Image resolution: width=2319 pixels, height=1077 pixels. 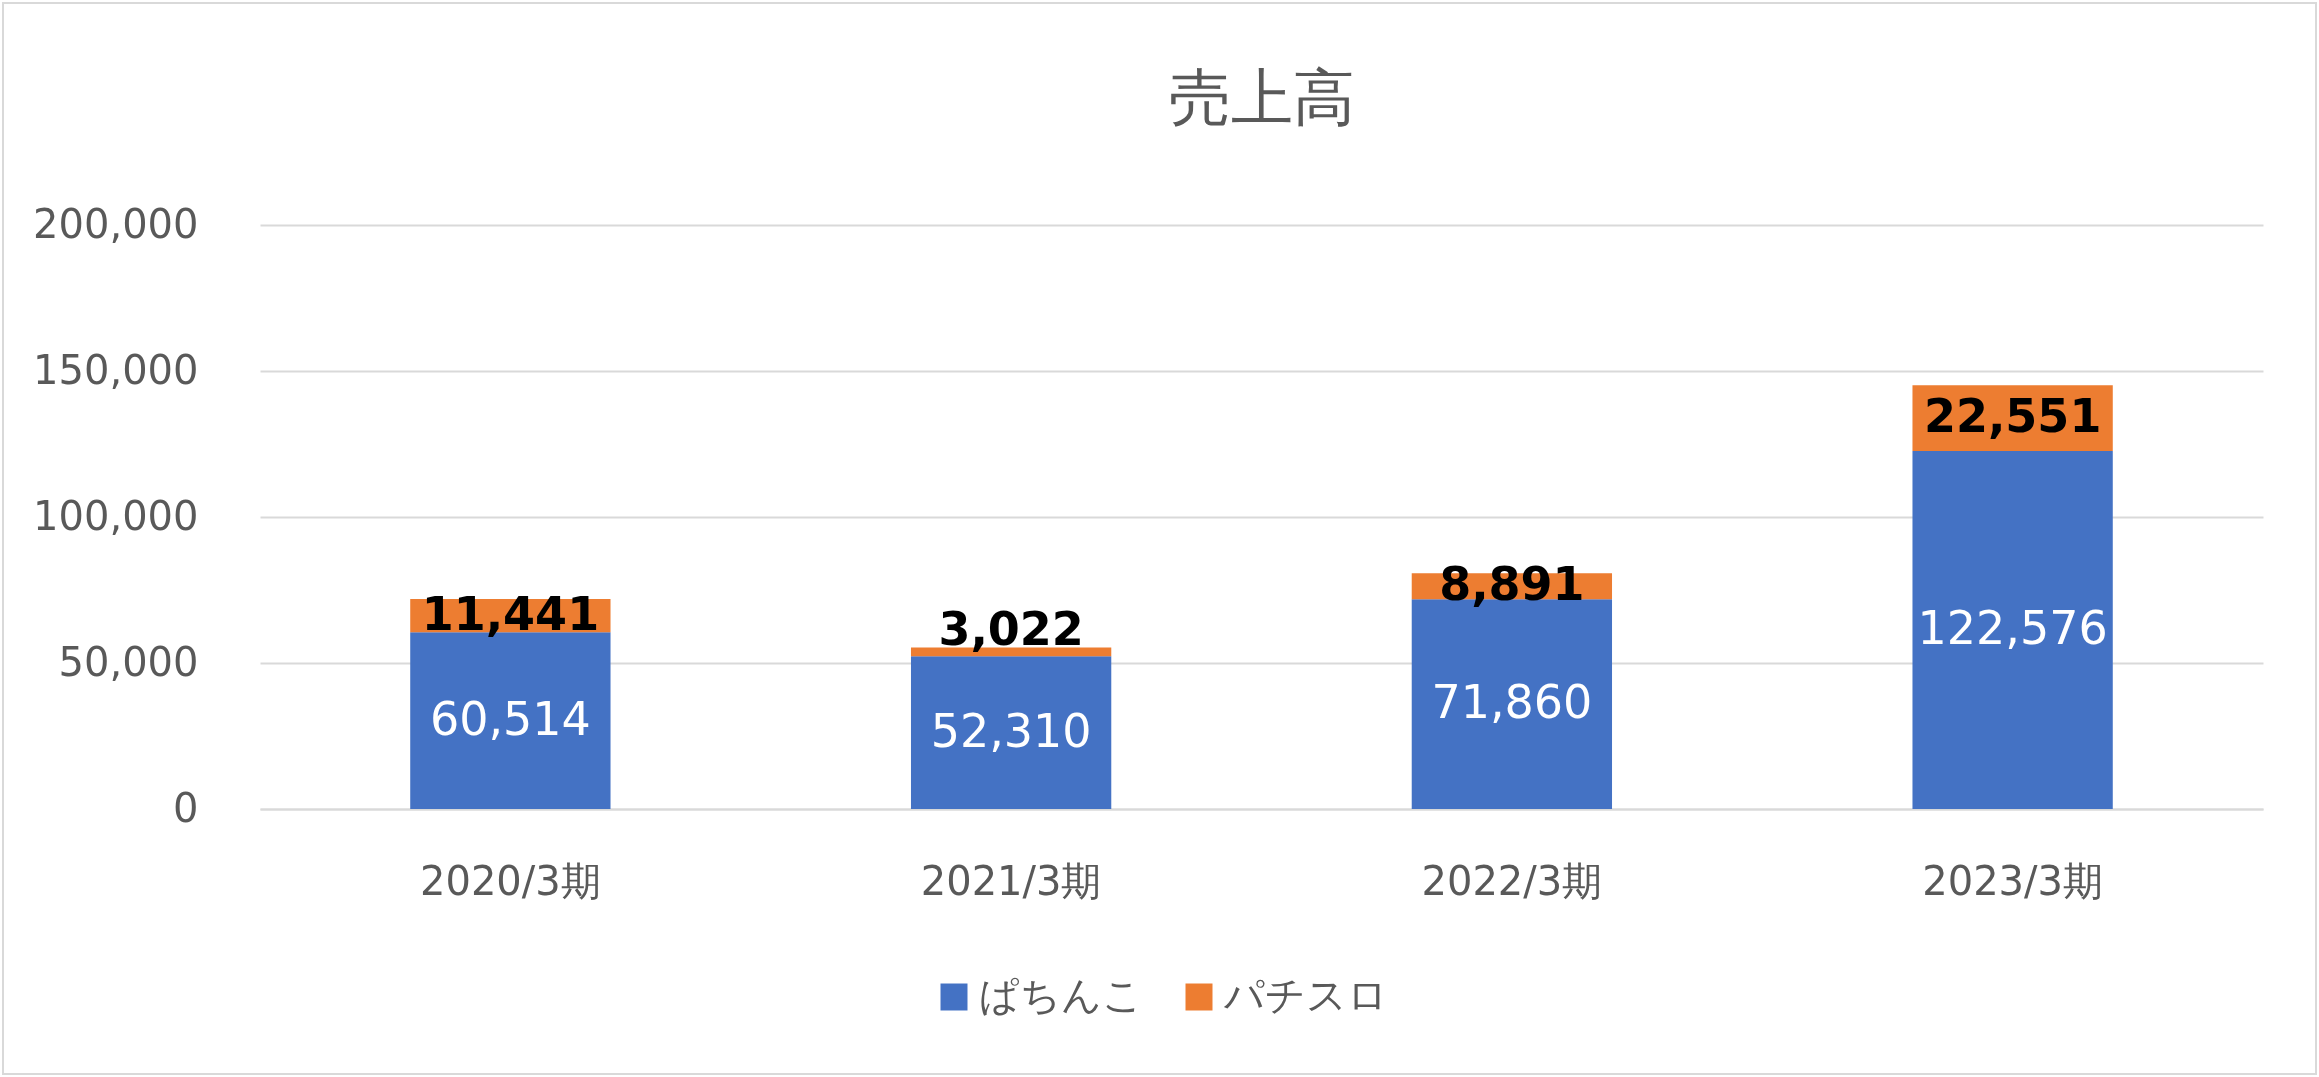 I want to click on y-tick-label: 200,000, so click(x=116, y=223).